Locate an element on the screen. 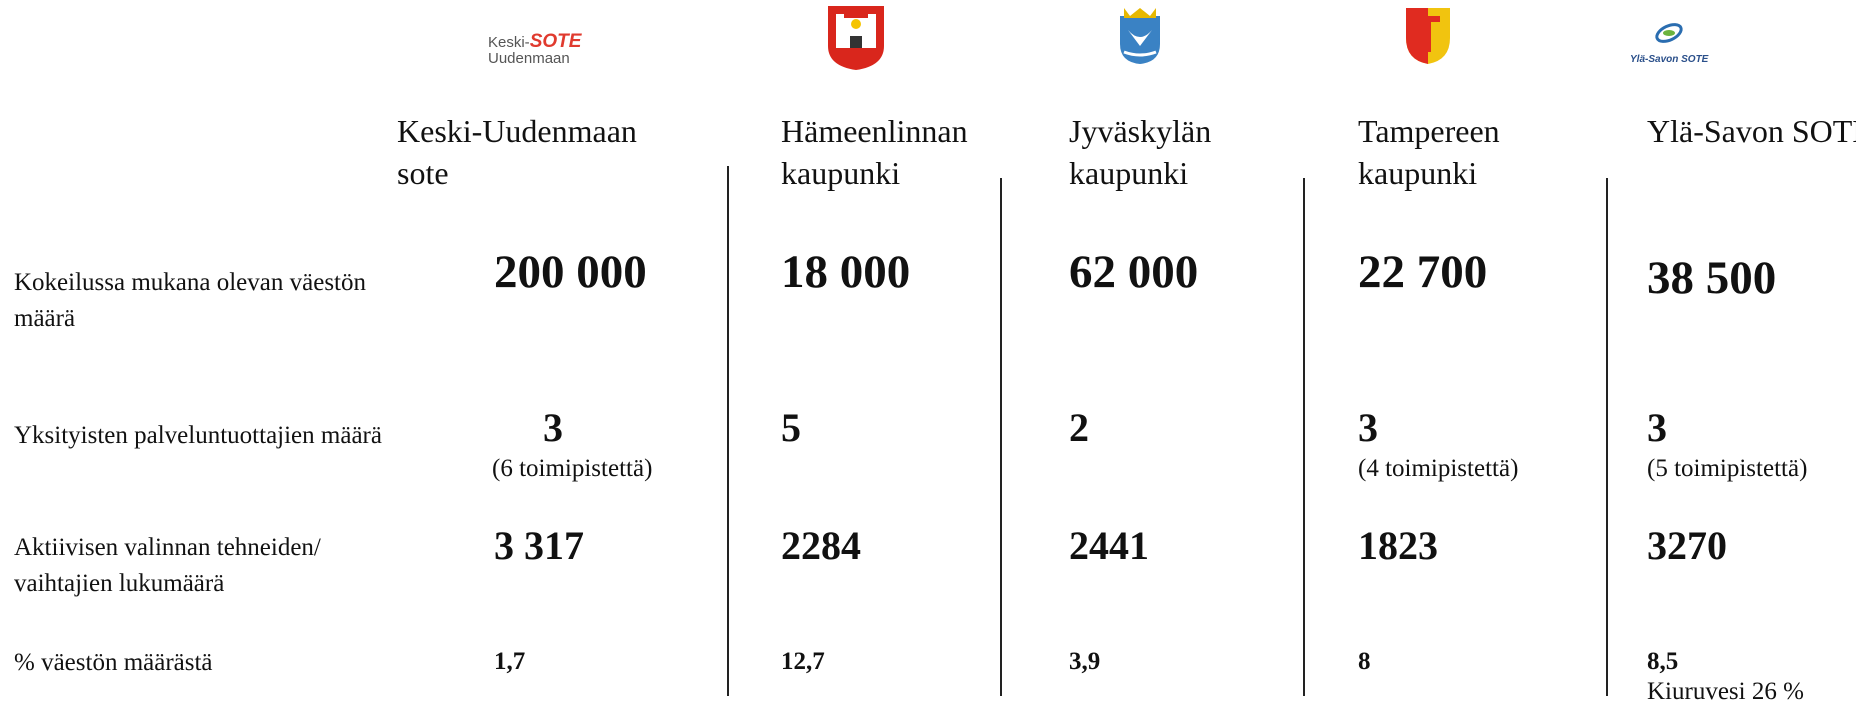 This screenshot has height=706, width=1856. percent: 8 is located at coordinates (1364, 661).